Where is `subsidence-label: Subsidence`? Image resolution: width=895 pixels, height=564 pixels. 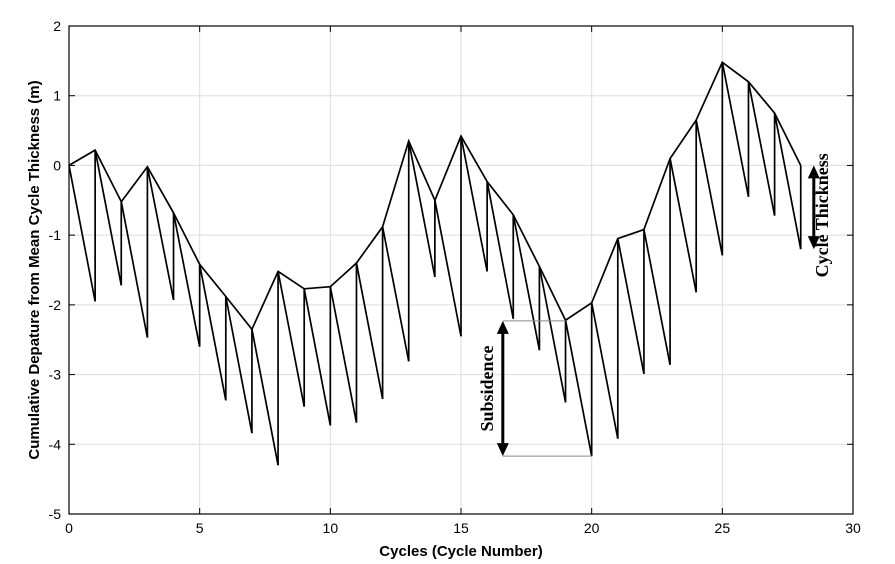
subsidence-label: Subsidence is located at coordinates (487, 388).